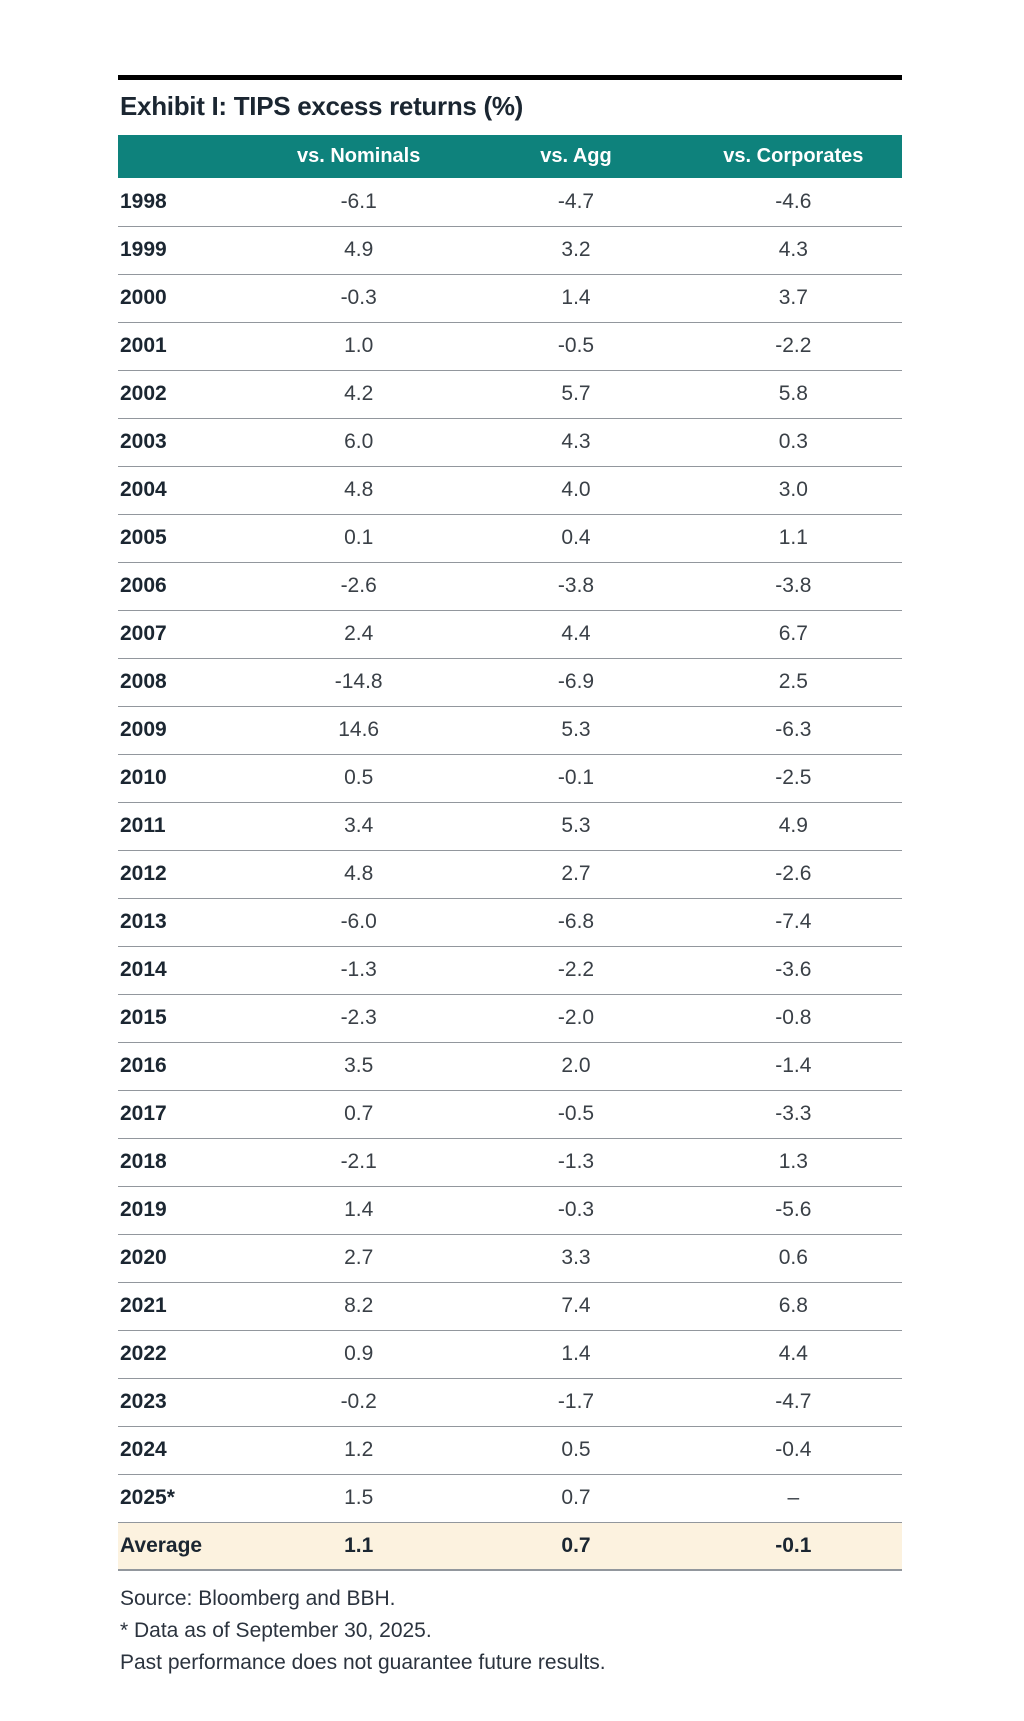 This screenshot has height=1721, width=1024. Describe the element at coordinates (184, 922) in the screenshot. I see `year-cell: 2013` at that location.